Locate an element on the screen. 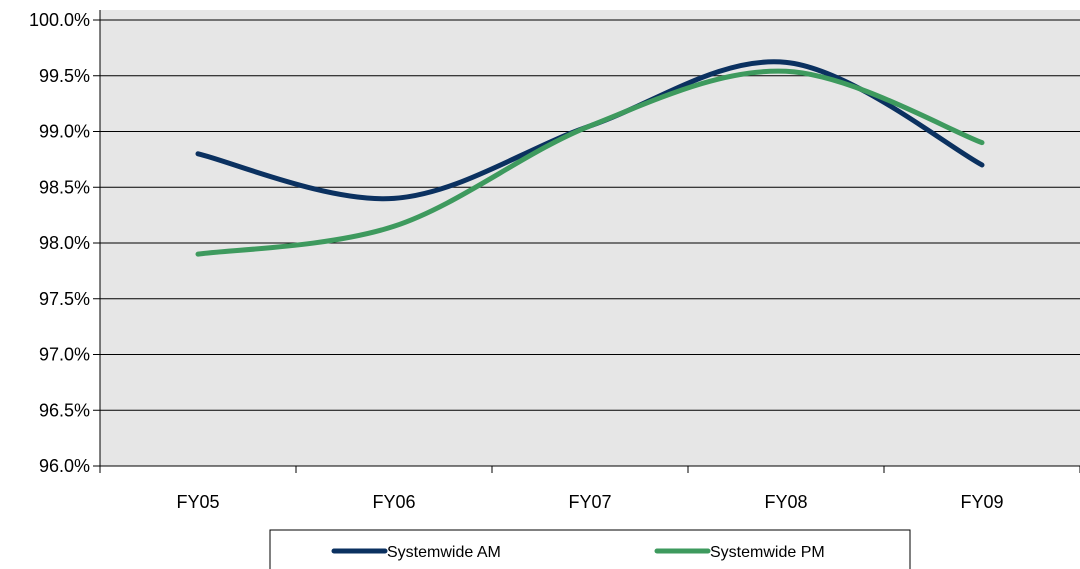  y-tick-label: 96.5% is located at coordinates (64, 410).